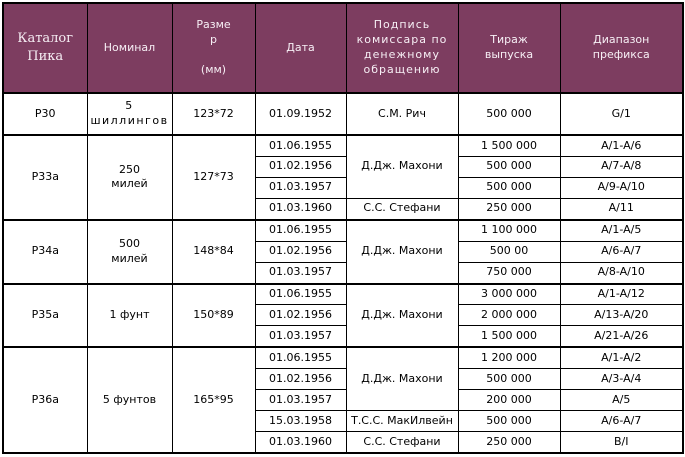  Describe the element at coordinates (621, 358) in the screenshot. I see `cell-prefix-p36a-0: A/1-A/2` at that location.